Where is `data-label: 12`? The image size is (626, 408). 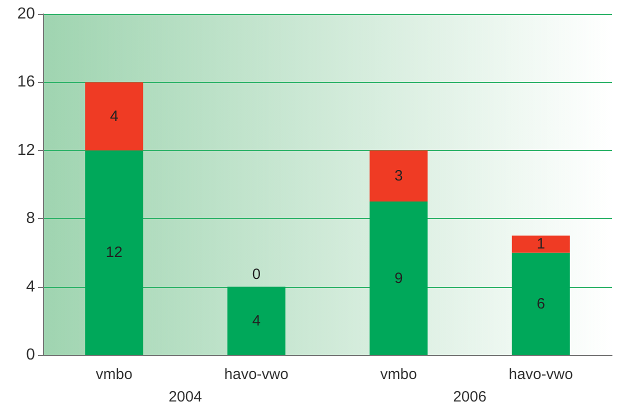 data-label: 12 is located at coordinates (114, 253).